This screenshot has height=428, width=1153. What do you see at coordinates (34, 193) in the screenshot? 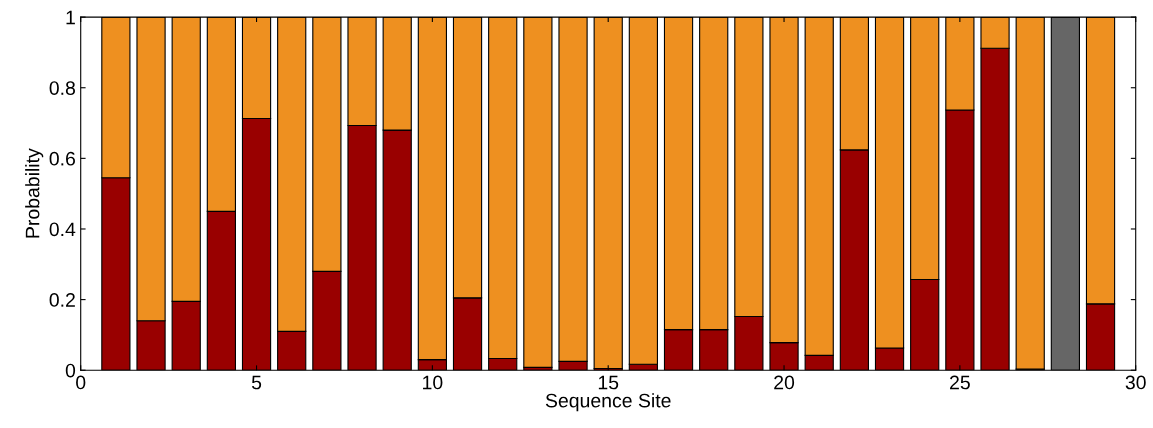
I see `y-axis-title: Probability` at bounding box center [34, 193].